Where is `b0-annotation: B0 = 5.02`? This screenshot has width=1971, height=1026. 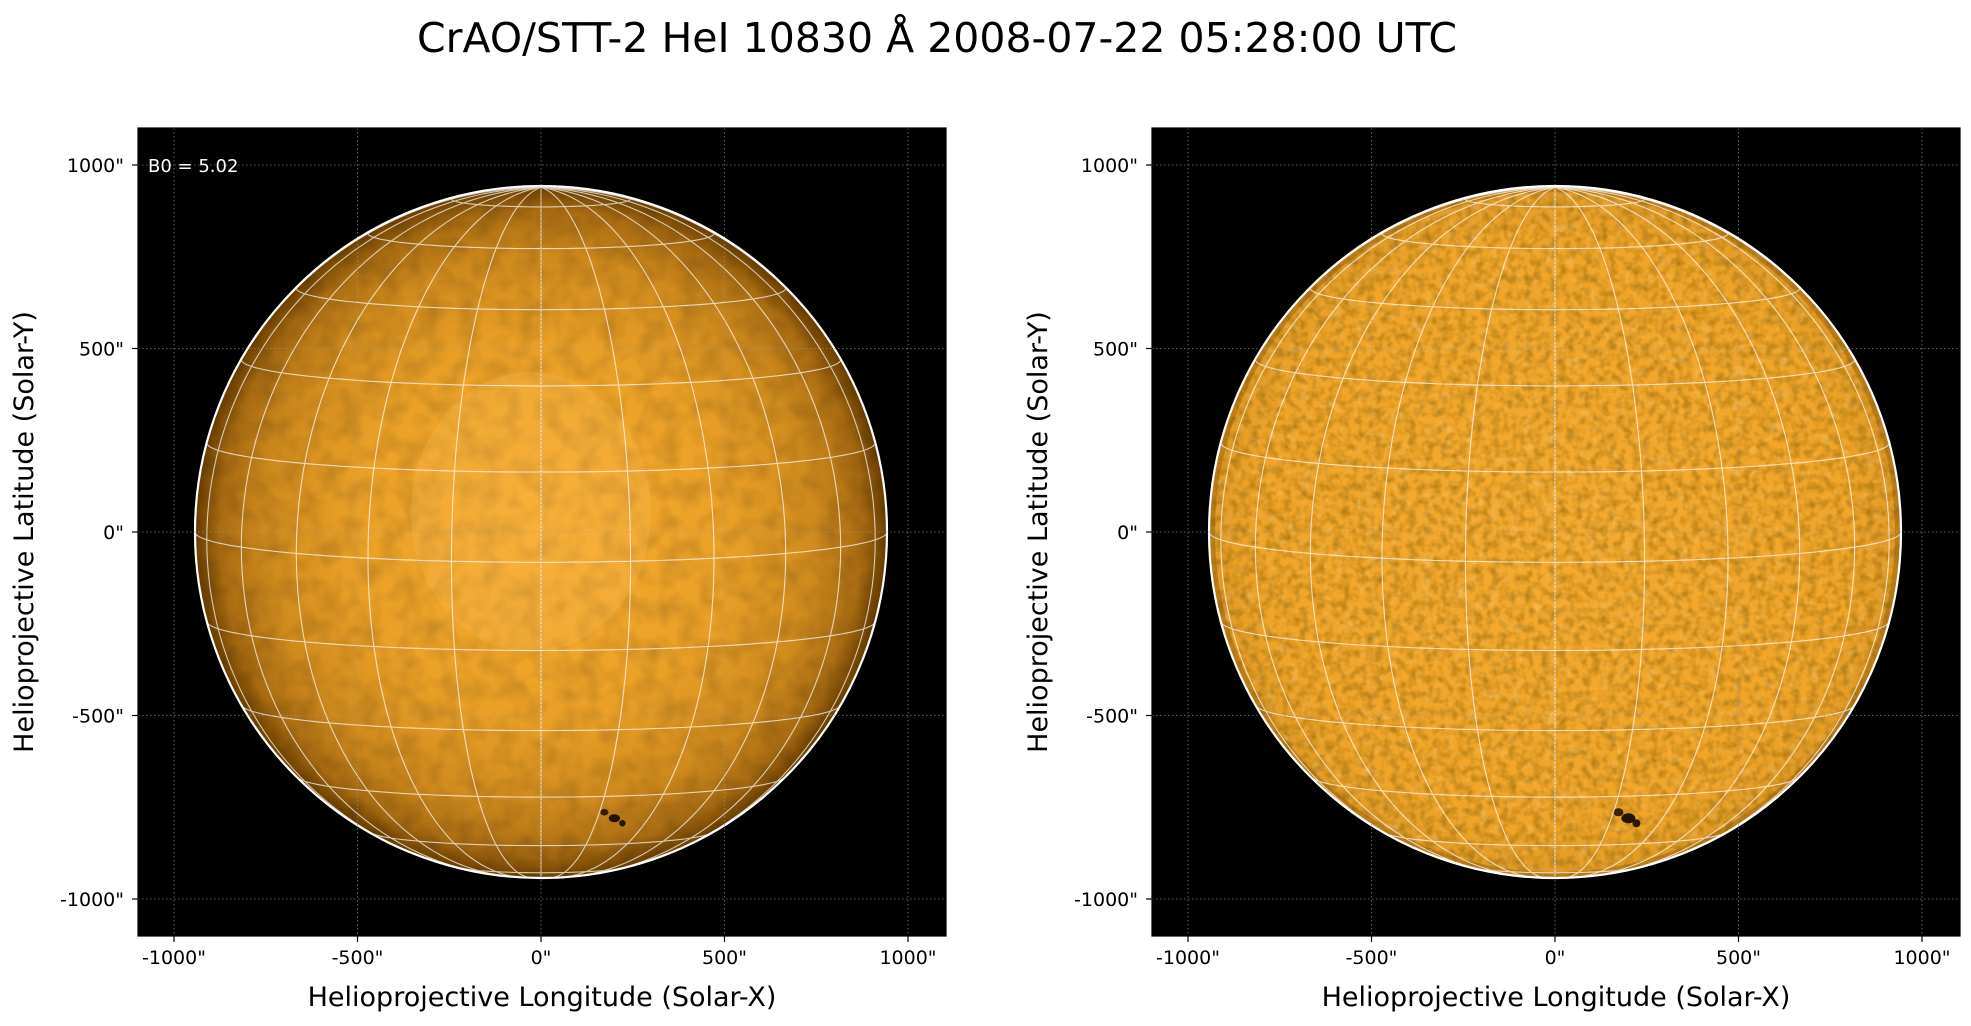
b0-annotation: B0 = 5.02 is located at coordinates (193, 166).